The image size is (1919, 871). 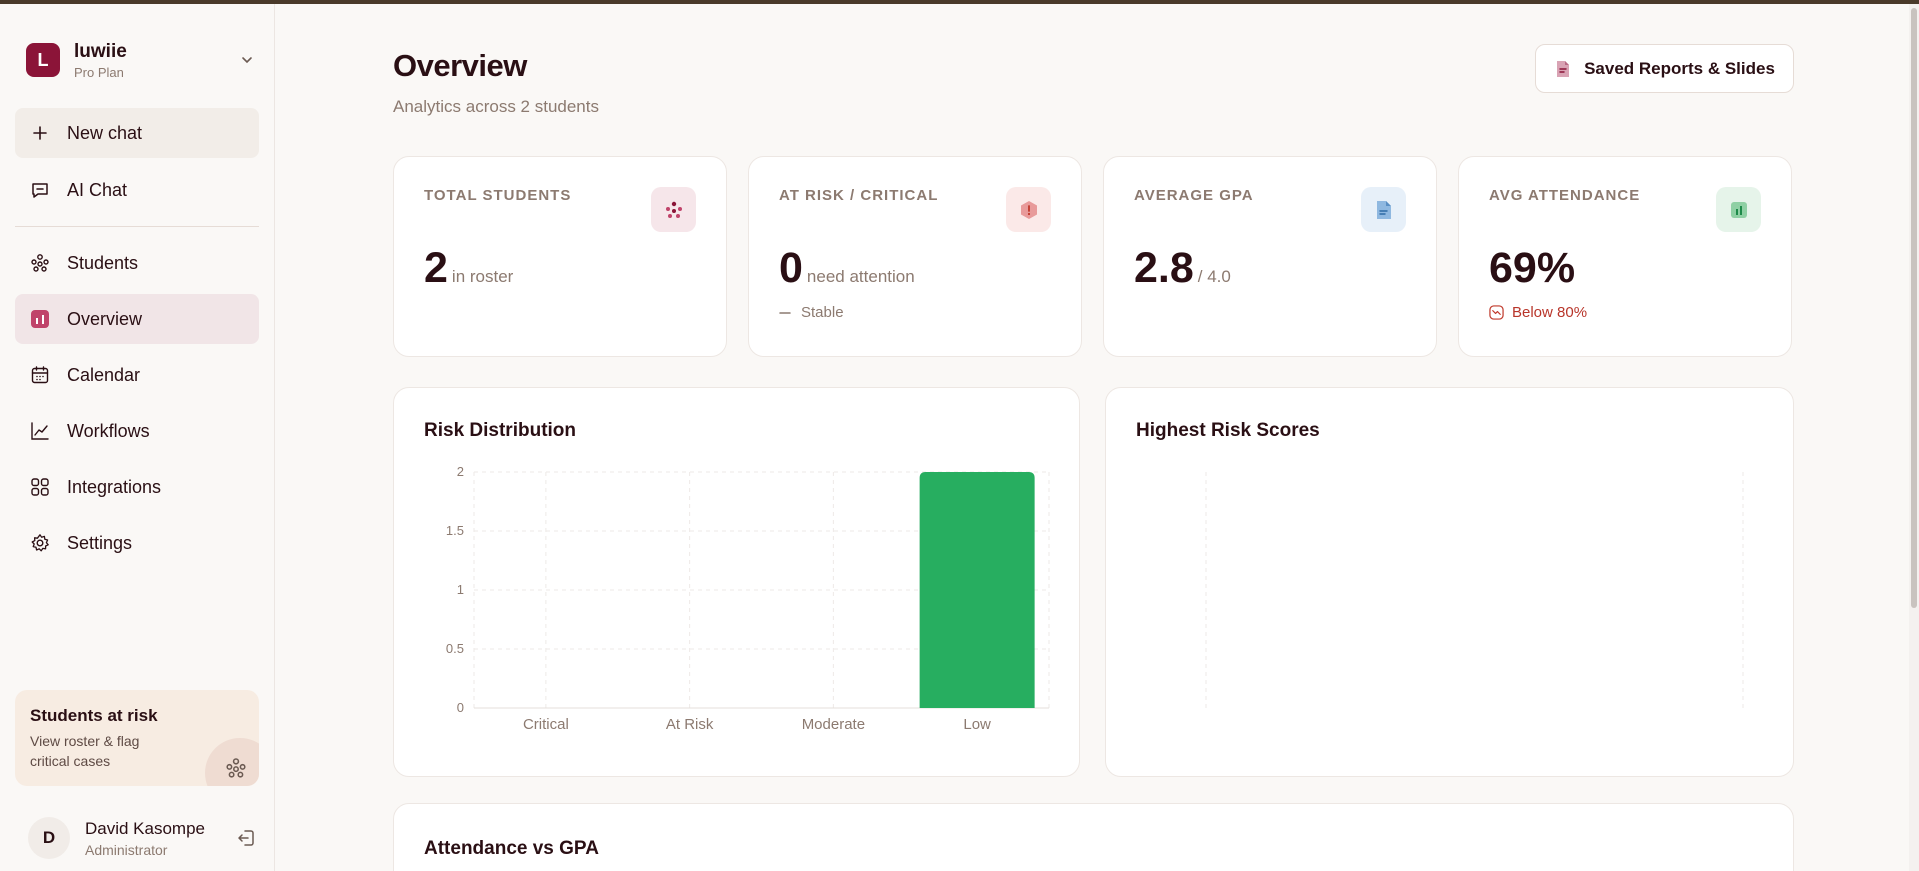 What do you see at coordinates (1214, 276) in the screenshot?
I see `stat-unit: / 4.0` at bounding box center [1214, 276].